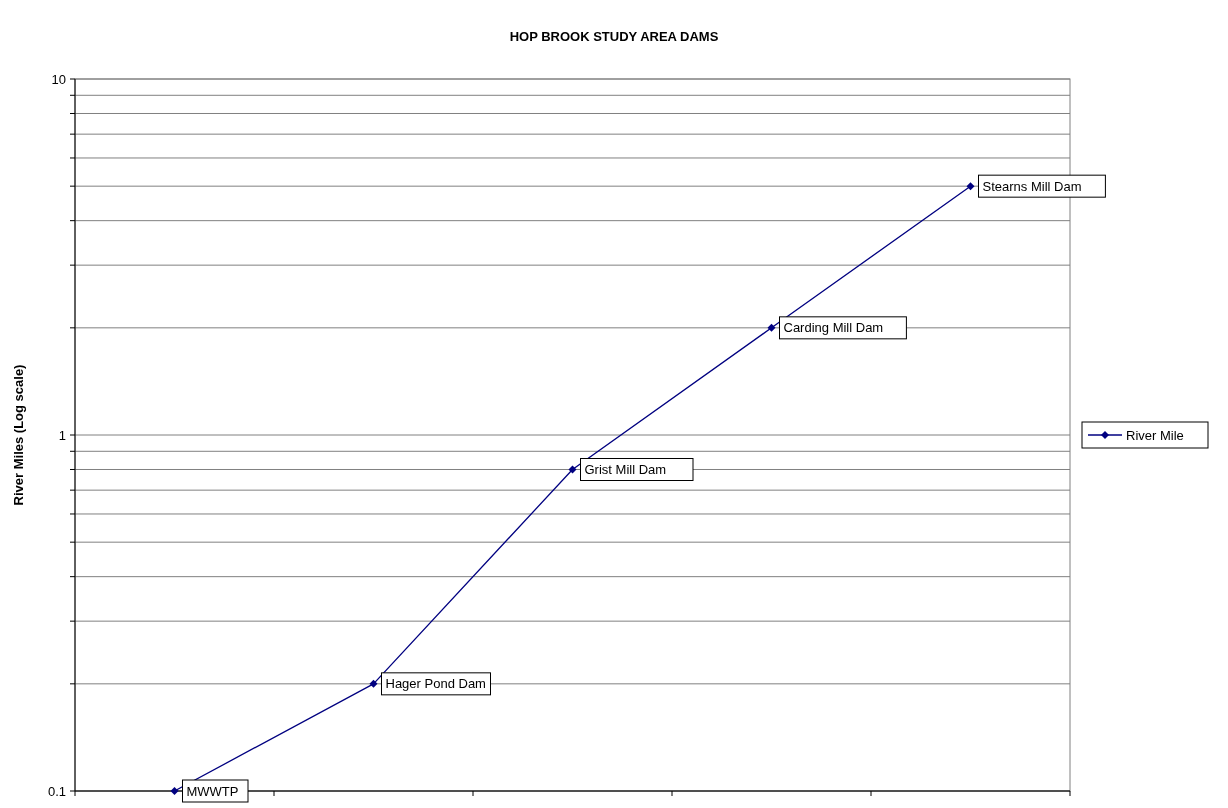  Describe the element at coordinates (614, 36) in the screenshot. I see `chart-title: HOP BROOK STUDY AREA DAMS` at that location.